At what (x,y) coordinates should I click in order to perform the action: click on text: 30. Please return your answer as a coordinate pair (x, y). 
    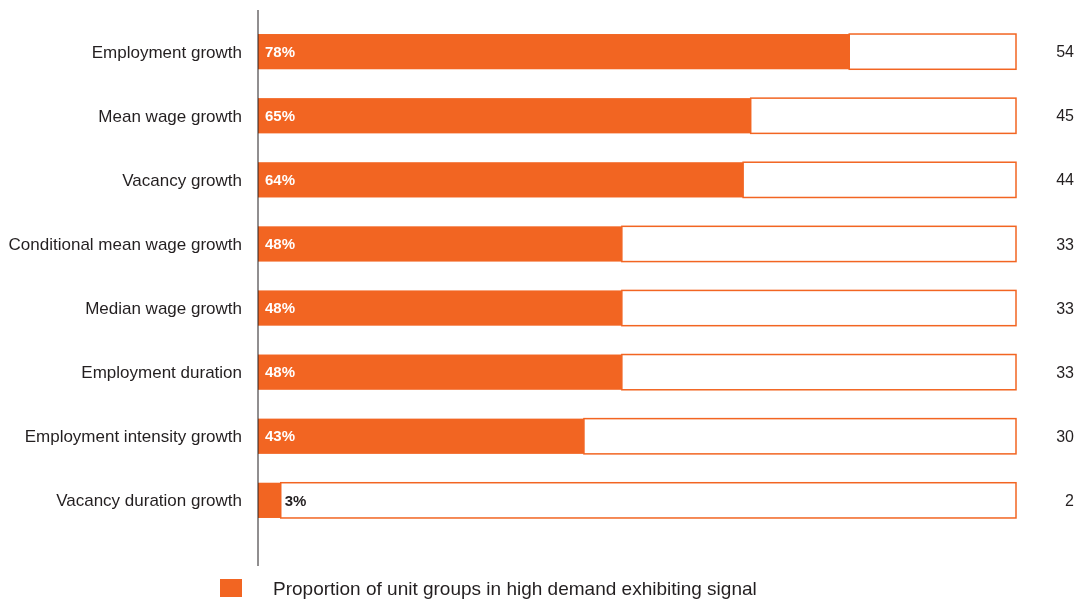
    Looking at the image, I should click on (1065, 436).